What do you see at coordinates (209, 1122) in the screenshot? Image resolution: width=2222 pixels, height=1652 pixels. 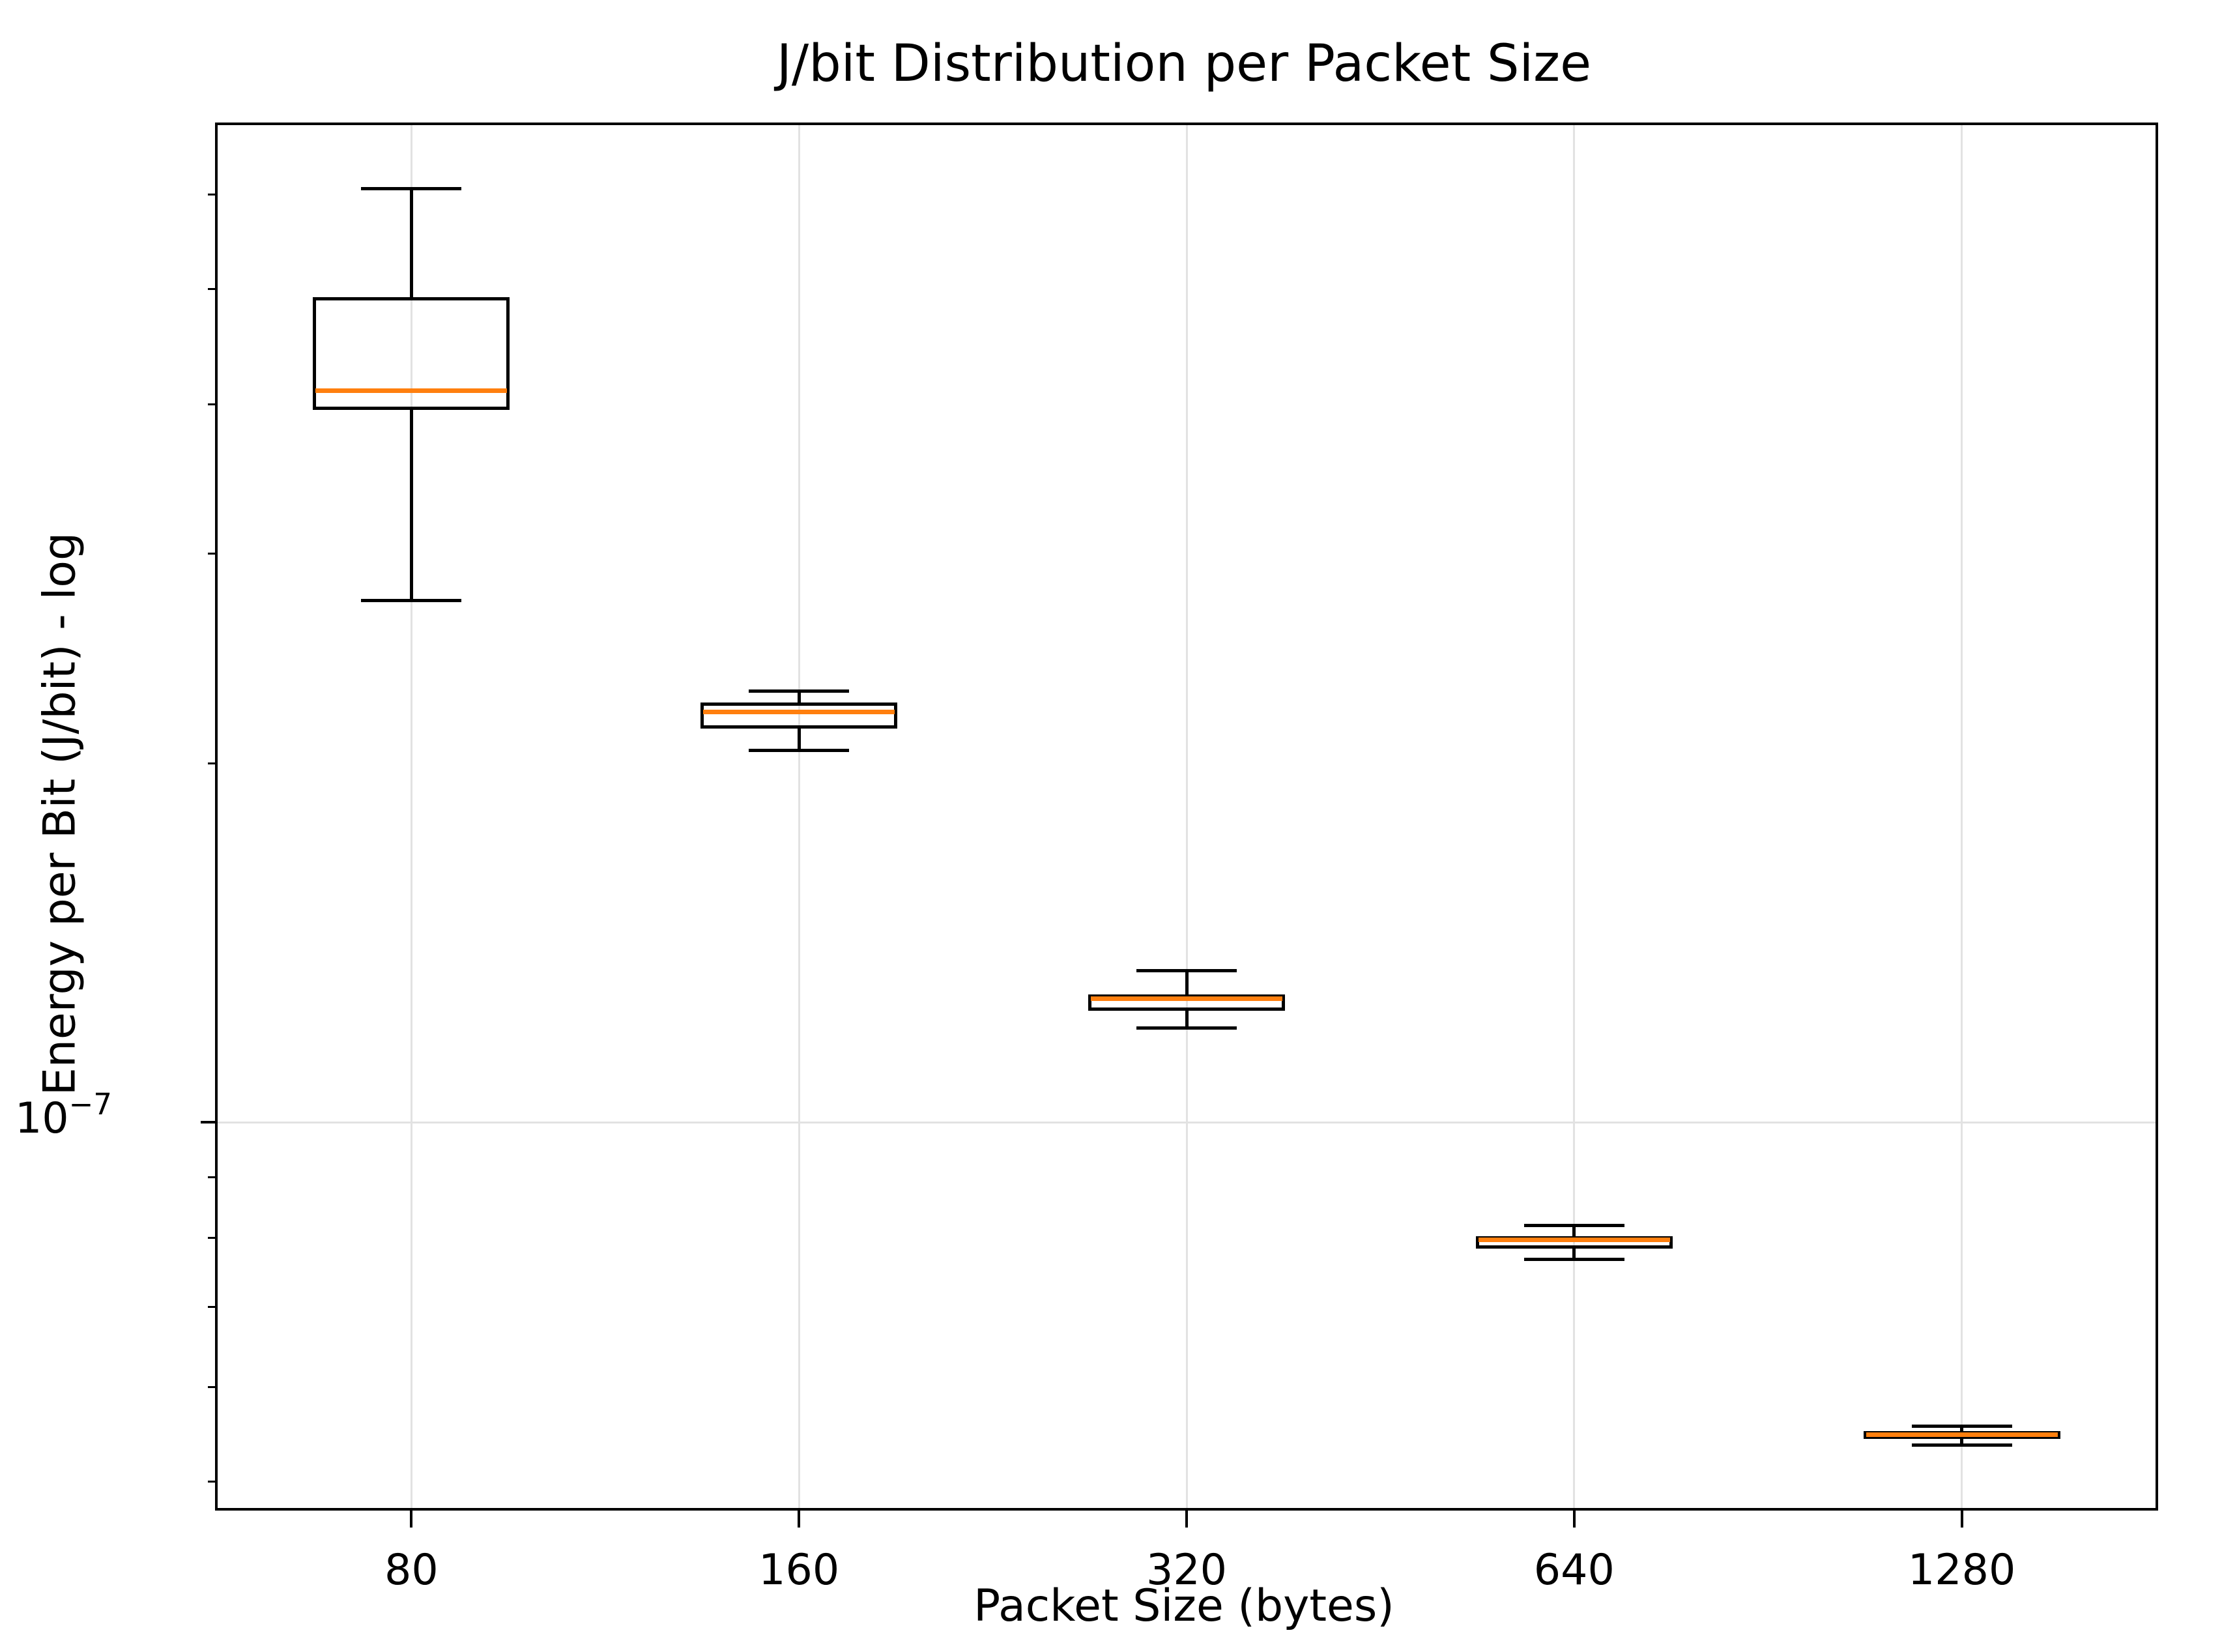 I see `y-major-tick` at bounding box center [209, 1122].